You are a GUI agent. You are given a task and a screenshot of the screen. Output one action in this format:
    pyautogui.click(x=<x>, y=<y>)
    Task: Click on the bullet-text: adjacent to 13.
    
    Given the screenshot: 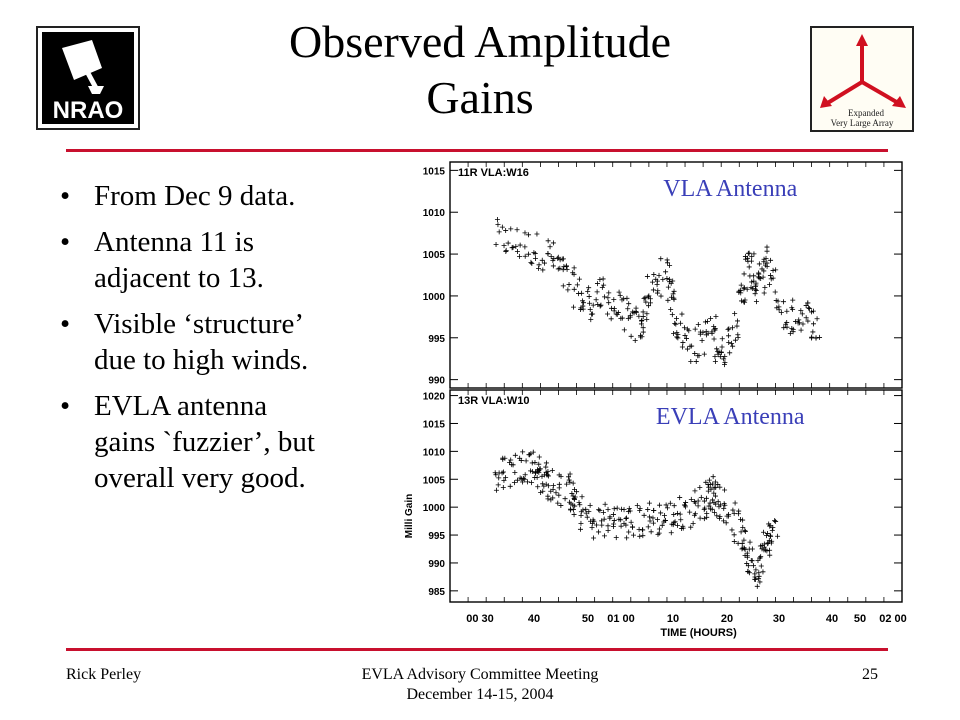 What is the action you would take?
    pyautogui.click(x=179, y=278)
    